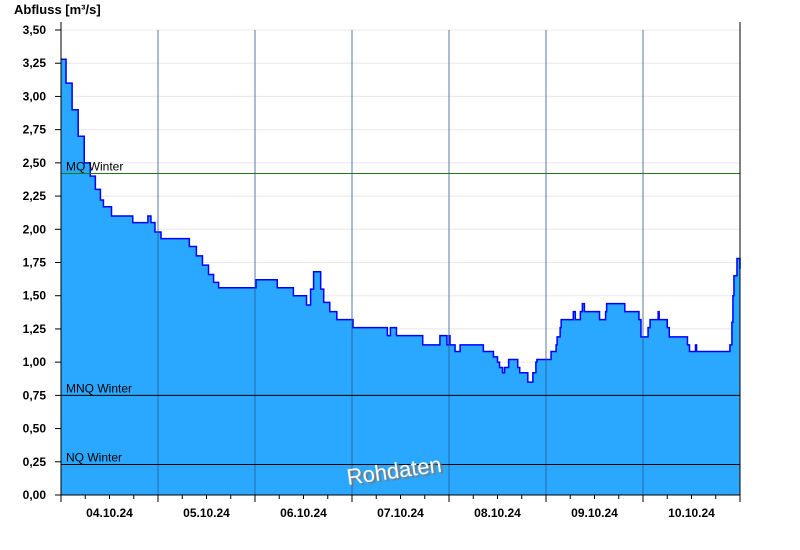 This screenshot has height=550, width=800. Describe the element at coordinates (99, 388) in the screenshot. I see `reference-line-label: MNQ Winter` at that location.